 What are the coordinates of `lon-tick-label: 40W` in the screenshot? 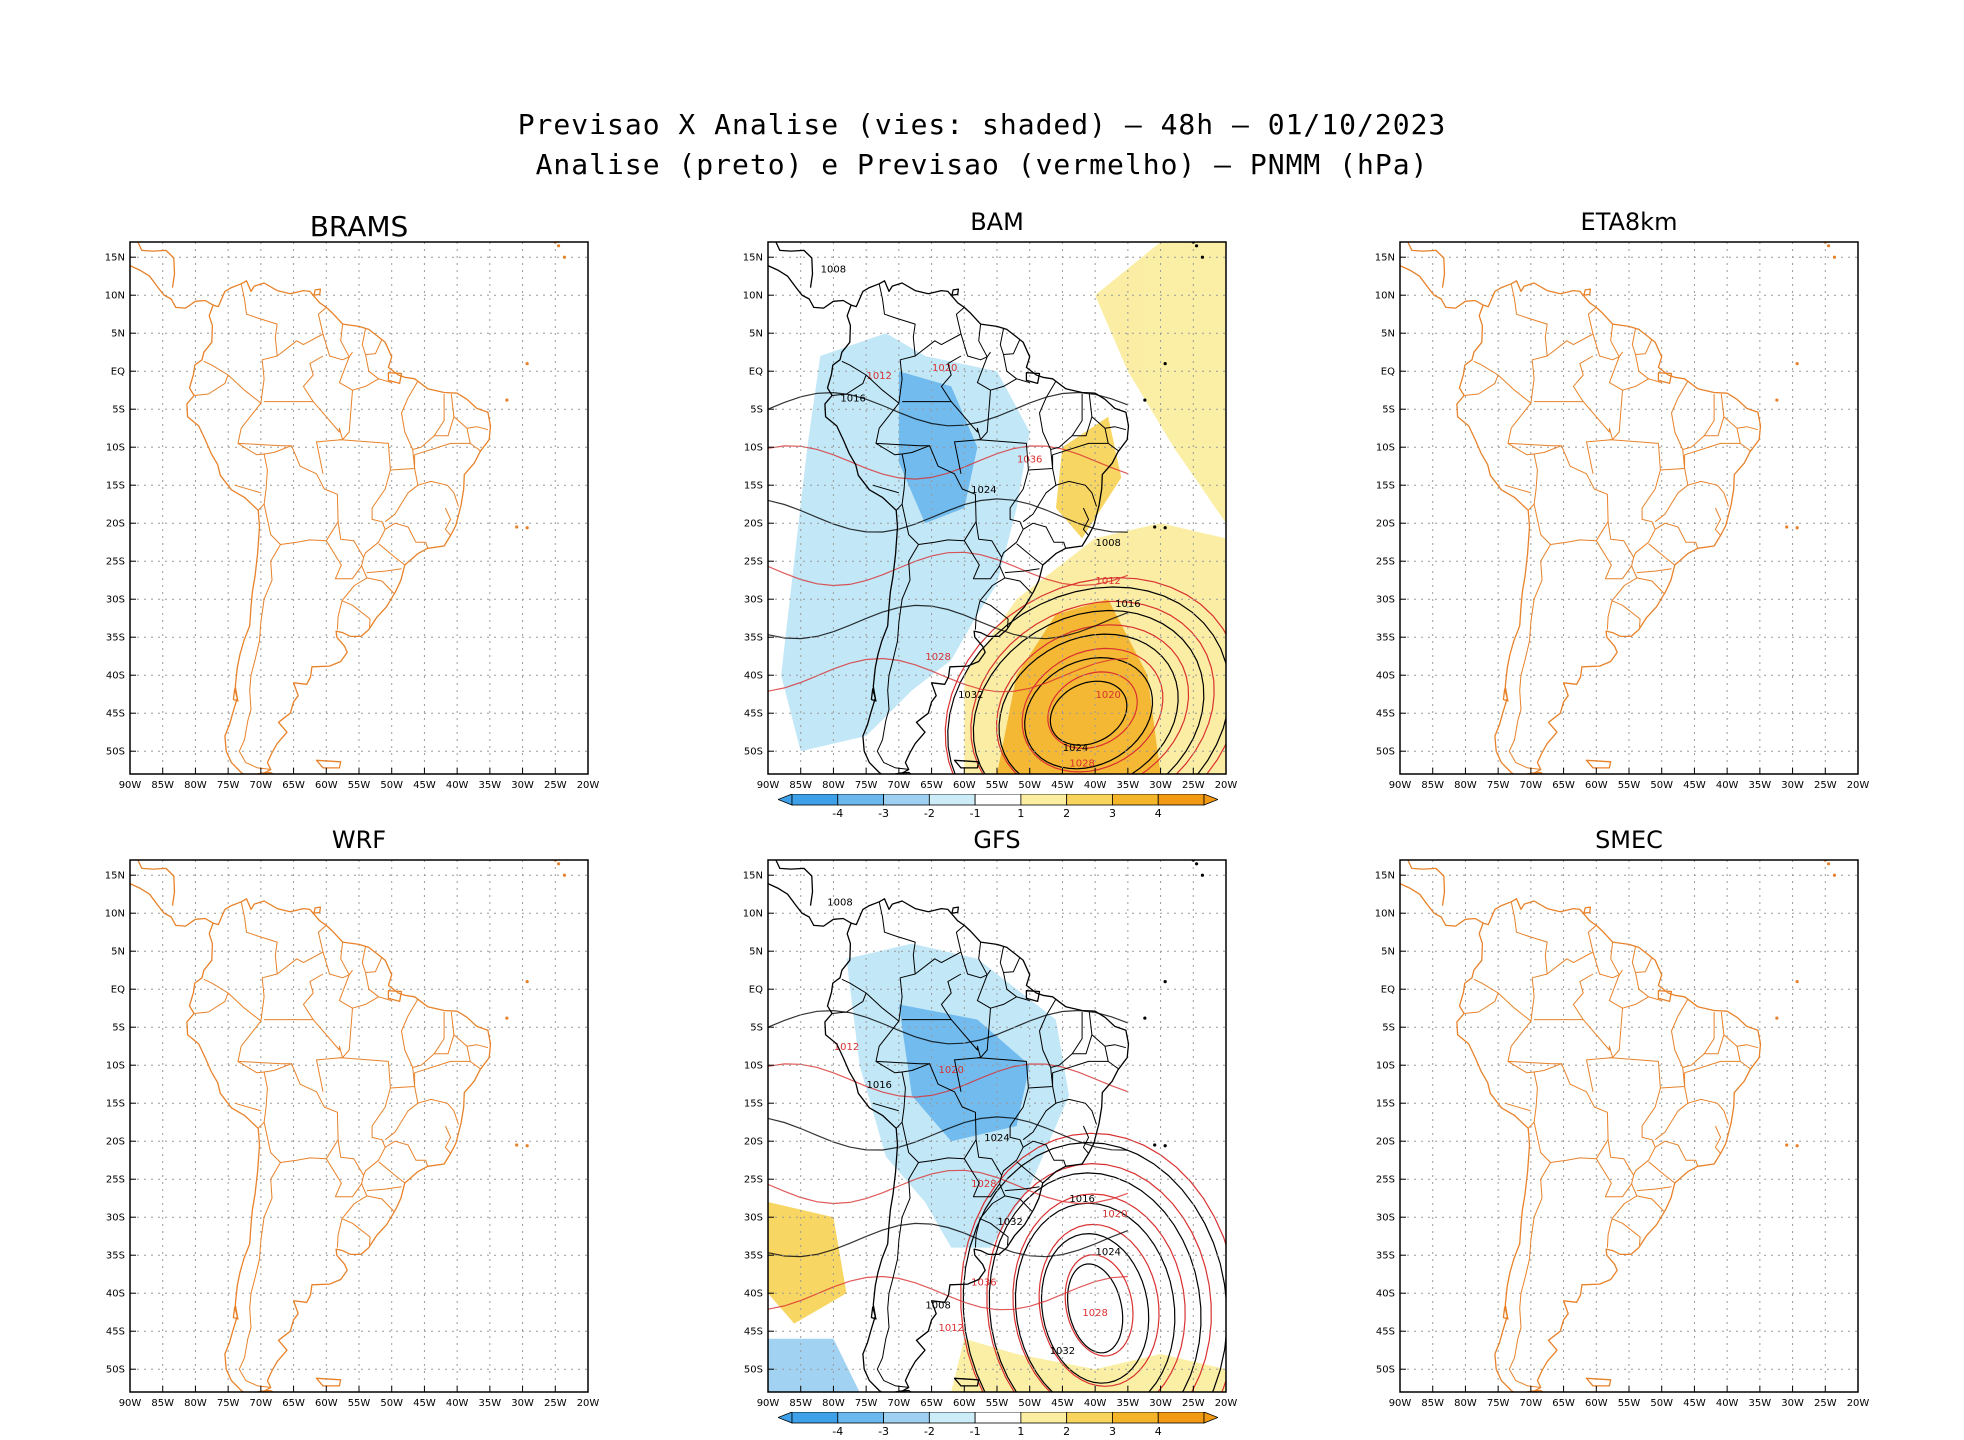 It's located at (1095, 1403).